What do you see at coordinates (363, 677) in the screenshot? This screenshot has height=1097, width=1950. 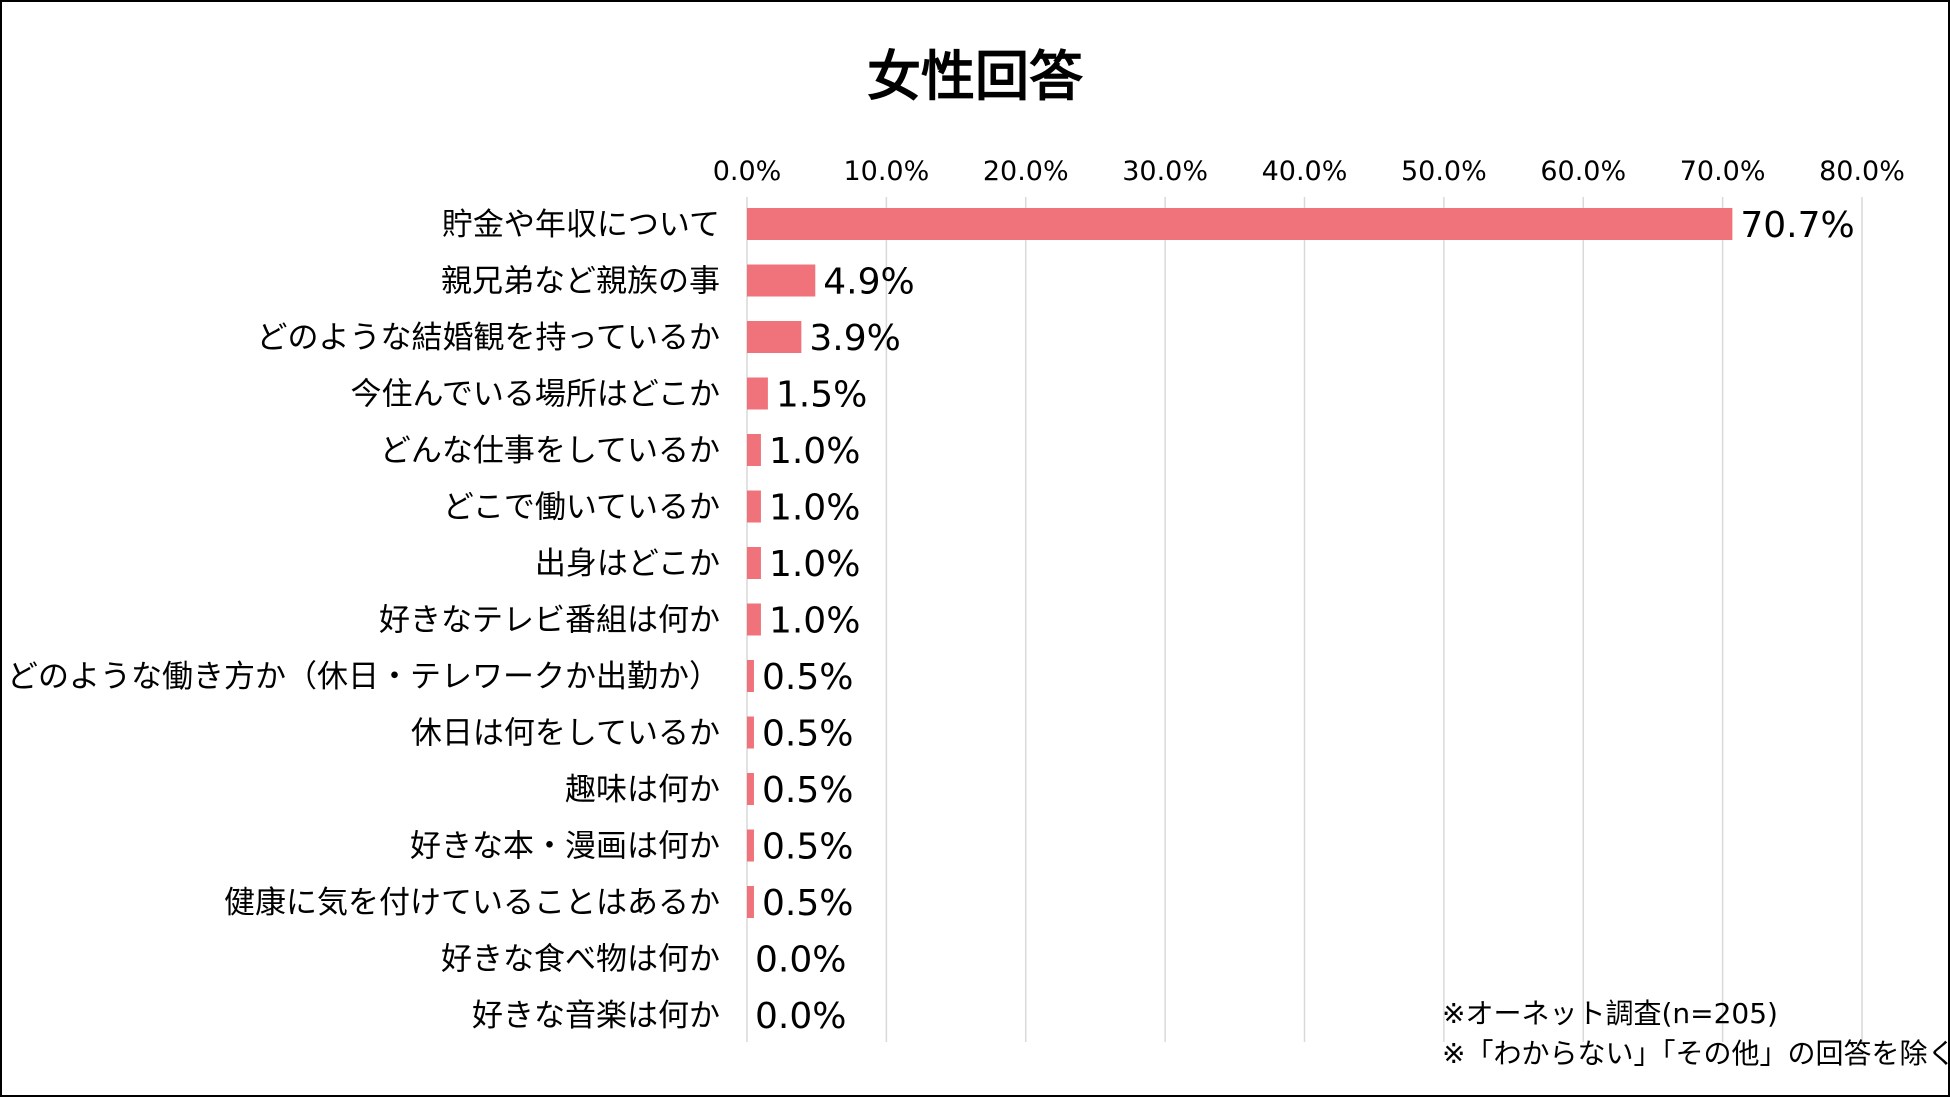 I see `category-label: どのような働き方か（休日・テレワークか出勤か）` at bounding box center [363, 677].